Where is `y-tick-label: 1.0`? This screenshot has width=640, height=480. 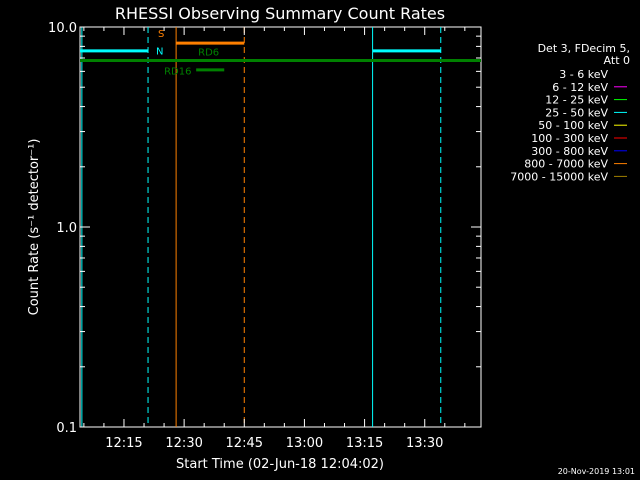
y-tick-label: 1.0 is located at coordinates (66, 228).